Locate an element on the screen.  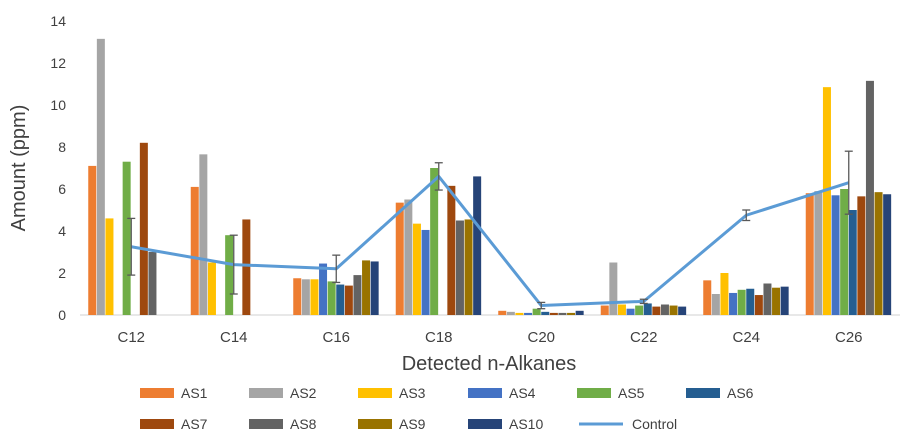
bar-as6-c16 is located at coordinates (340, 299).